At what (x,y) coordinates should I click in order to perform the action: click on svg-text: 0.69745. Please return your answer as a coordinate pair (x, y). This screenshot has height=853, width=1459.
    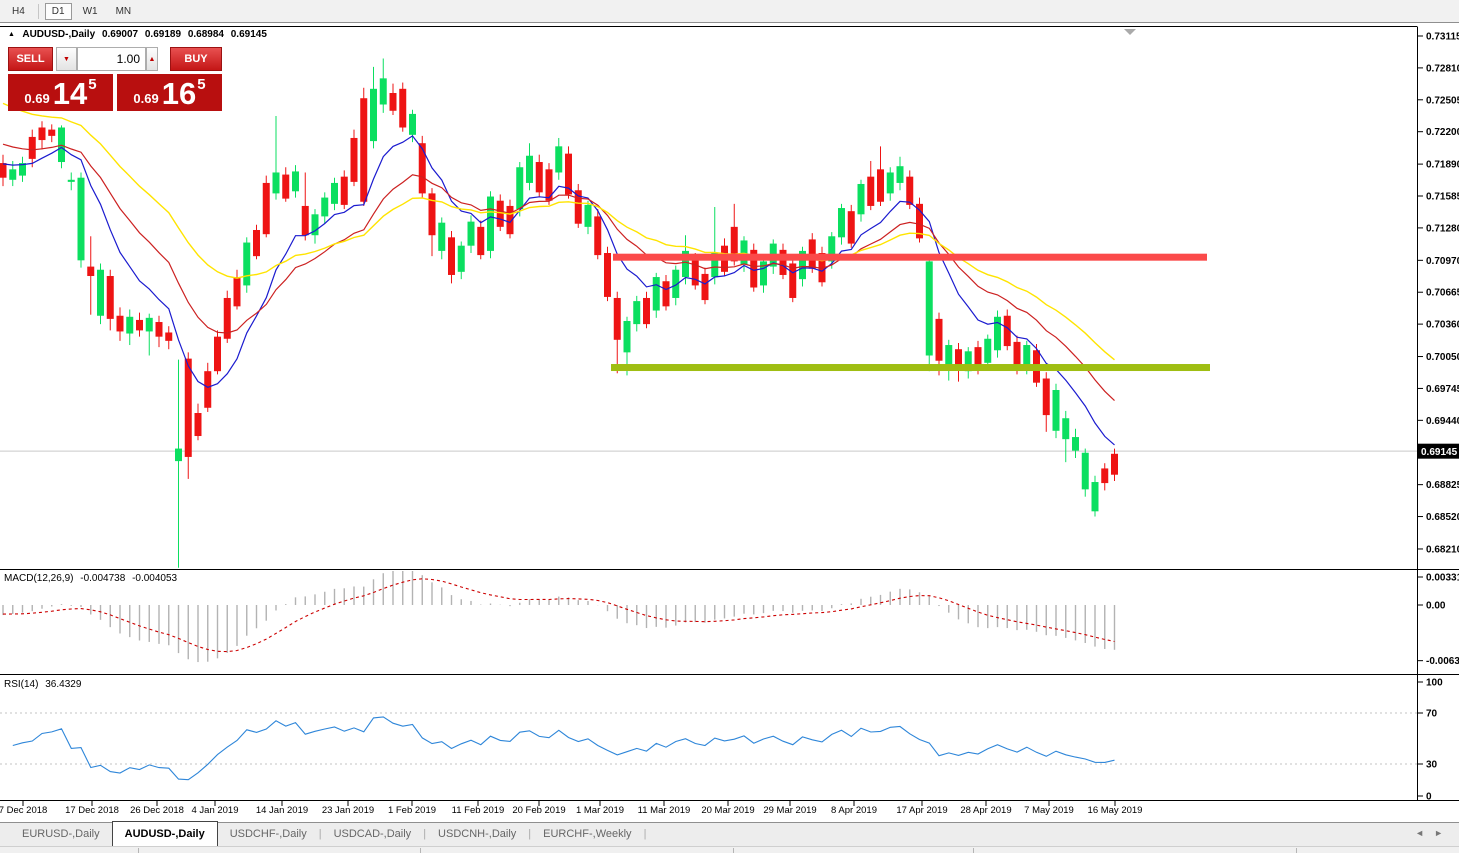
    Looking at the image, I should click on (1442, 389).